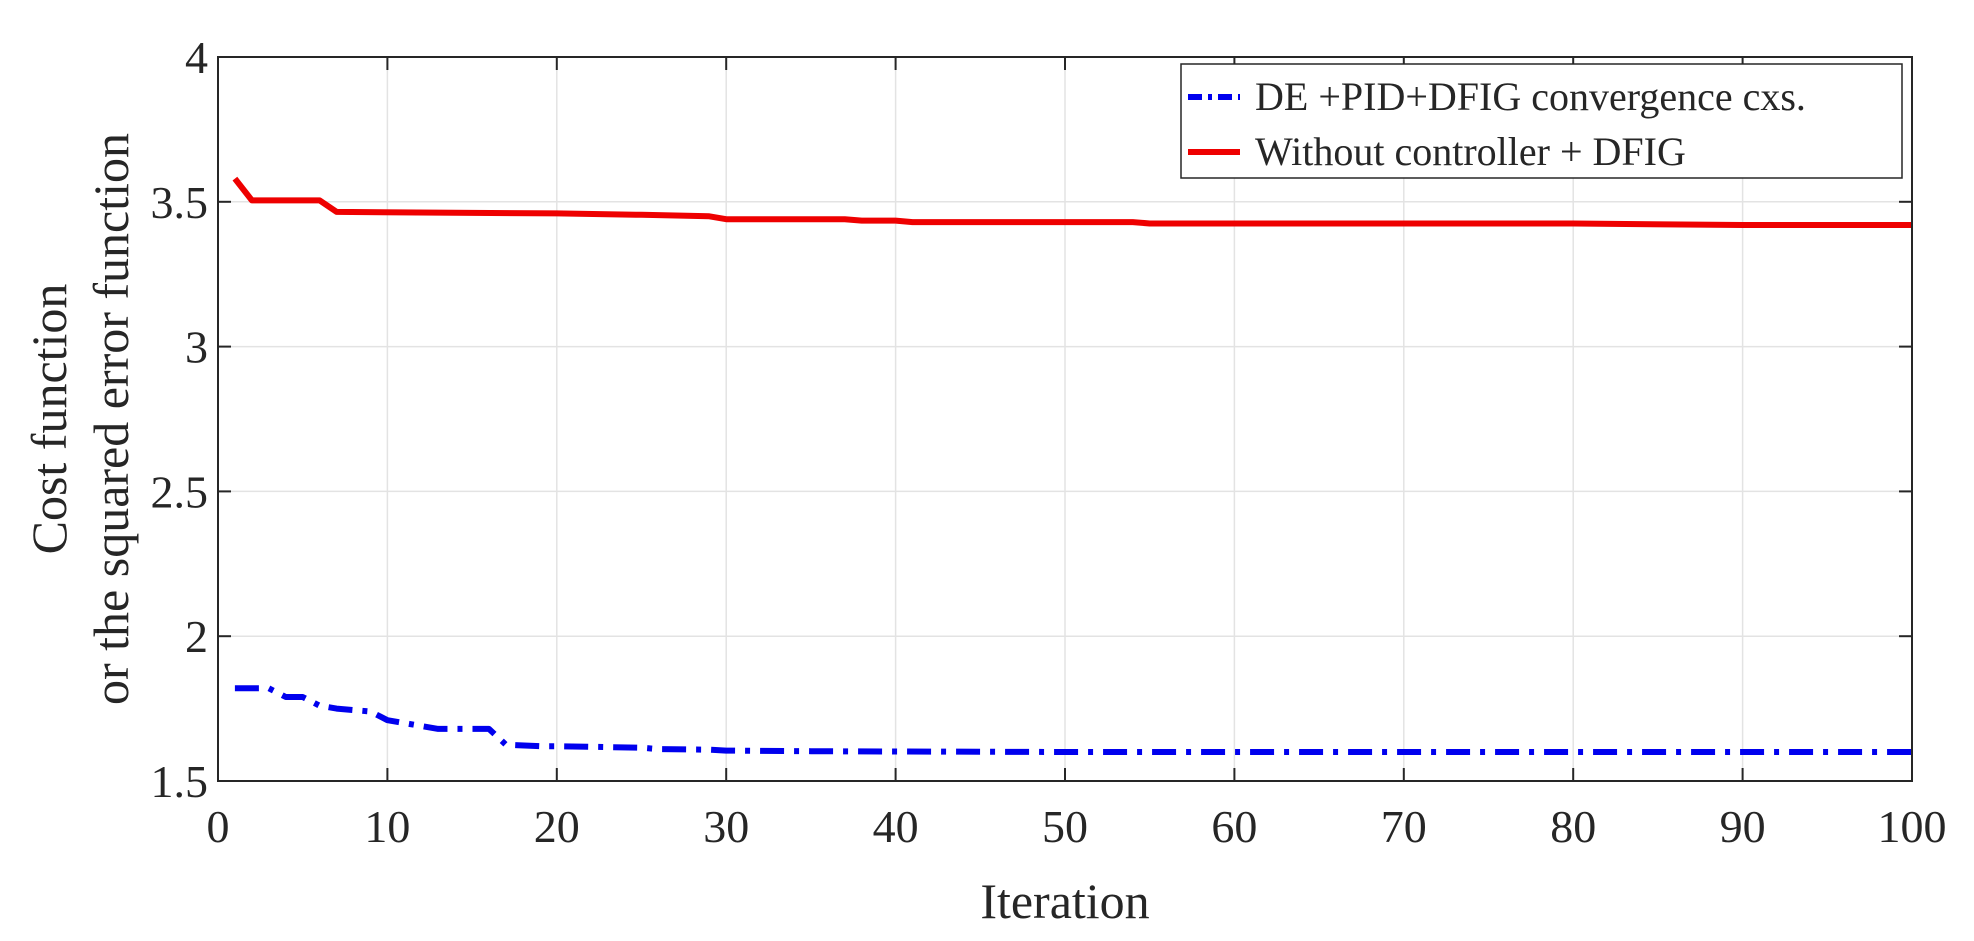  What do you see at coordinates (1573, 826) in the screenshot?
I see `x-tick-label: 80` at bounding box center [1573, 826].